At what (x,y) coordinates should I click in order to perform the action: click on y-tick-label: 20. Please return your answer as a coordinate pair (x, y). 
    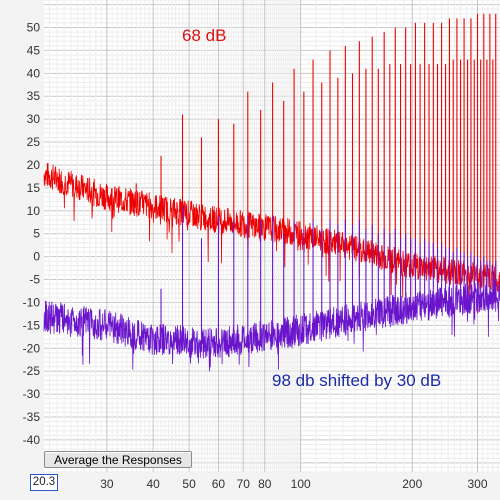
    Looking at the image, I should click on (34, 165).